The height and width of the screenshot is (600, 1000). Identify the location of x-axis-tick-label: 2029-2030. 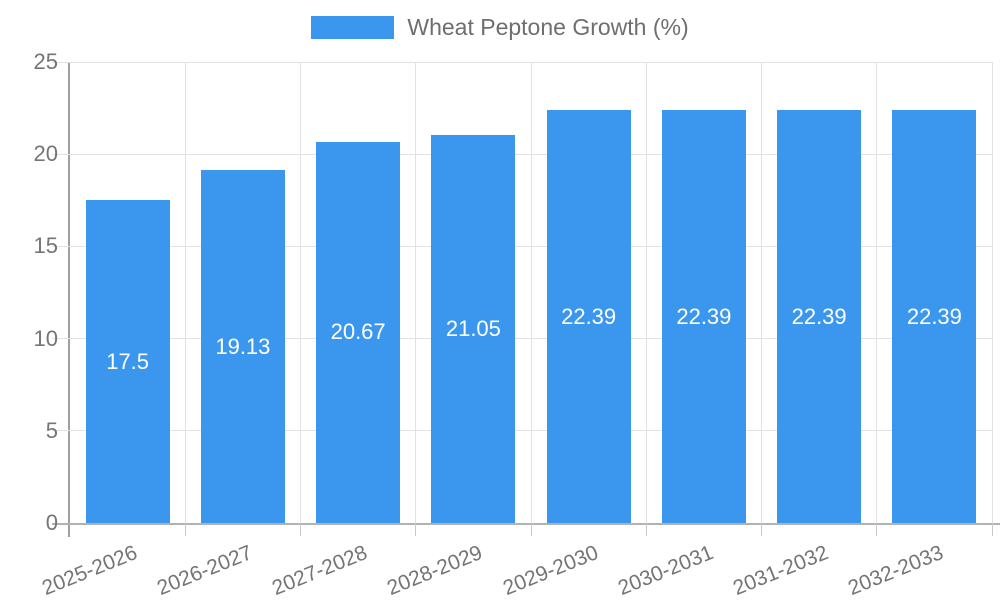
(550, 570).